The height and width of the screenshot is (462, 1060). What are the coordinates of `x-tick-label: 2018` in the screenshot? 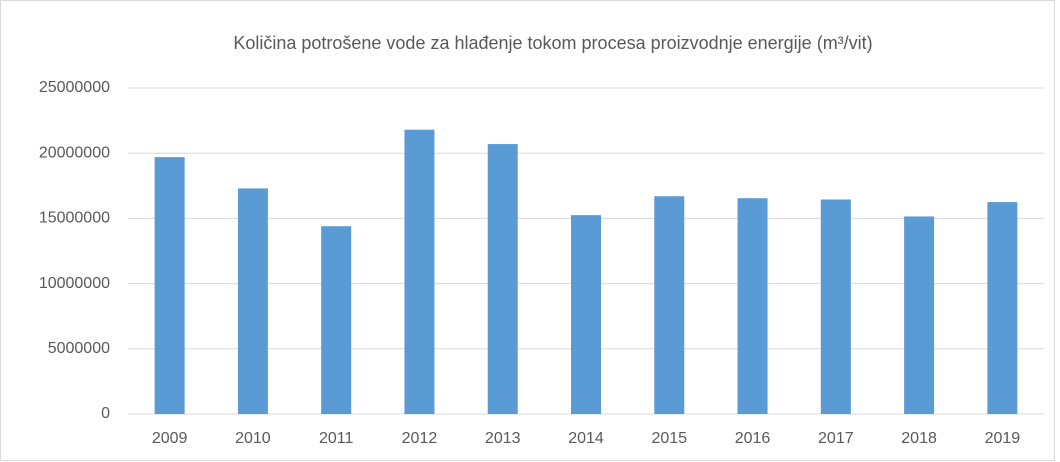 It's located at (919, 438).